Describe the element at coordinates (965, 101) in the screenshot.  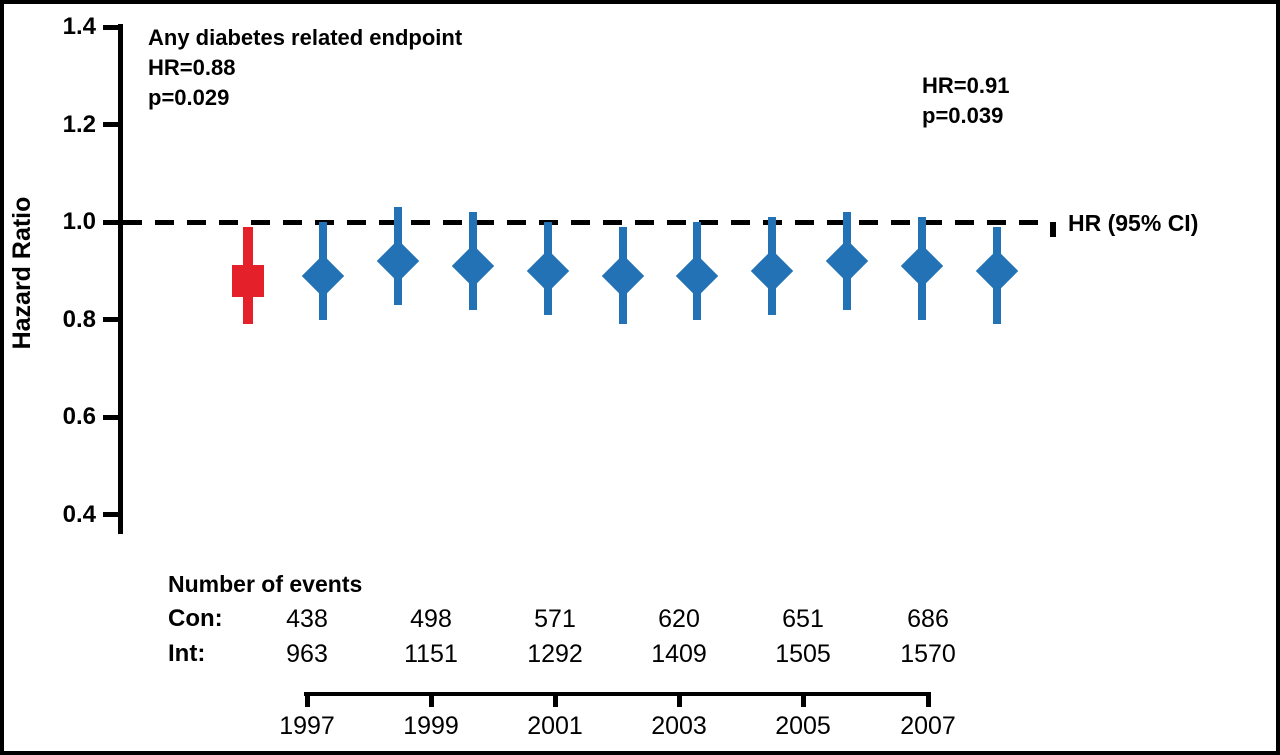
I see `annotation-right: HR=0.91 p=0.039` at that location.